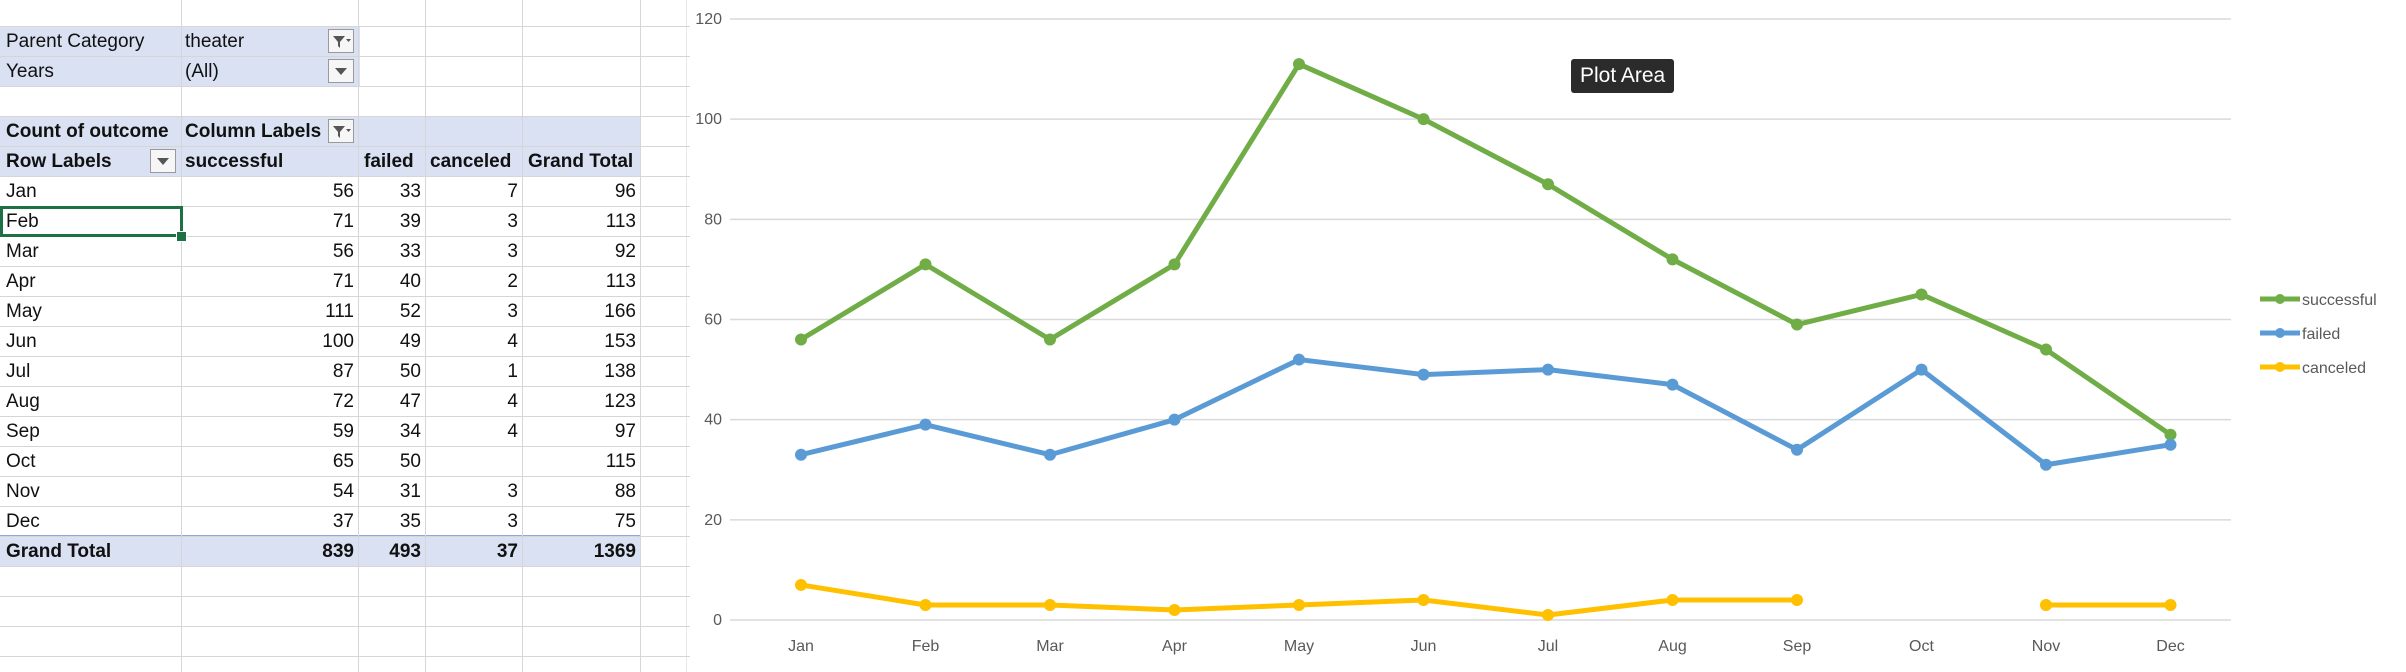 The image size is (2406, 672). Describe the element at coordinates (23, 431) in the screenshot. I see `row-label-sep: Sep` at that location.